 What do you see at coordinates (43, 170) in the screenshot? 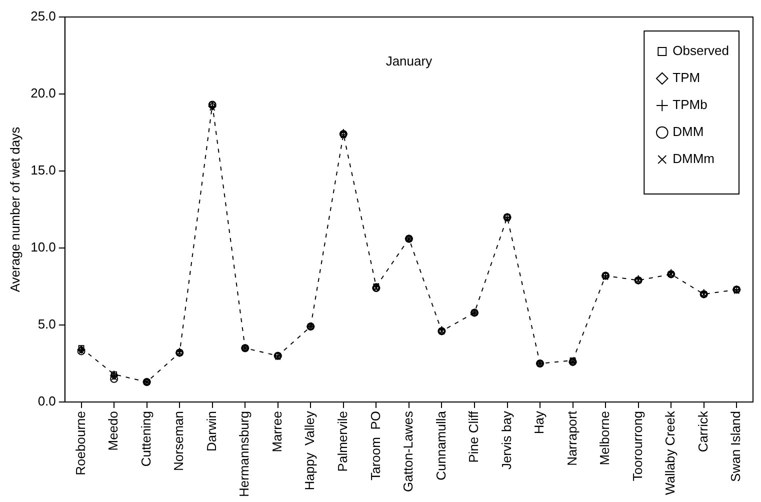
I see `y-tick-label: 15.0` at bounding box center [43, 170].